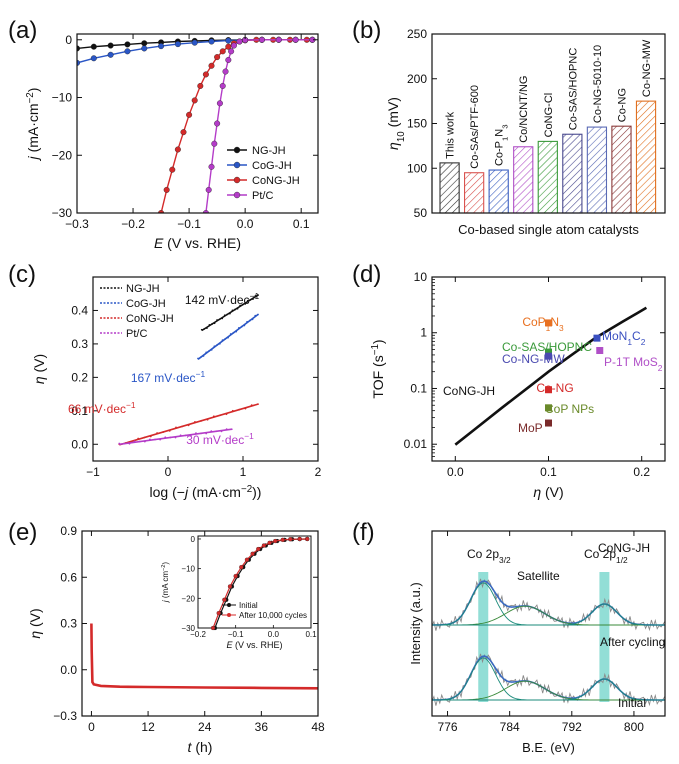 The height and width of the screenshot is (764, 679). What do you see at coordinates (318, 727) in the screenshot?
I see `panel-e-x-tick-label: 48` at bounding box center [318, 727].